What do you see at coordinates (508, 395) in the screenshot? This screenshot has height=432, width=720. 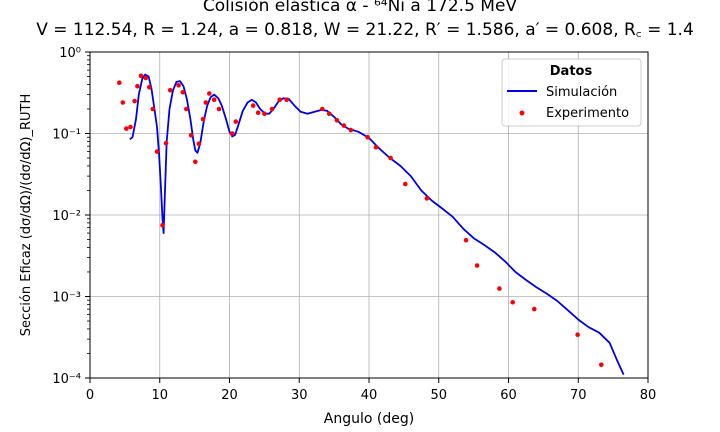 I see `x-tick-label: 60` at bounding box center [508, 395].